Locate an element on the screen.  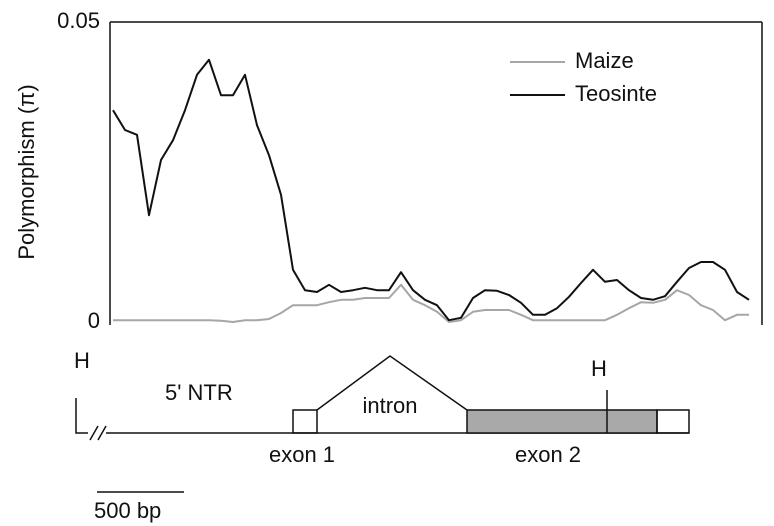
exon2-label: exon 2 is located at coordinates (548, 454).